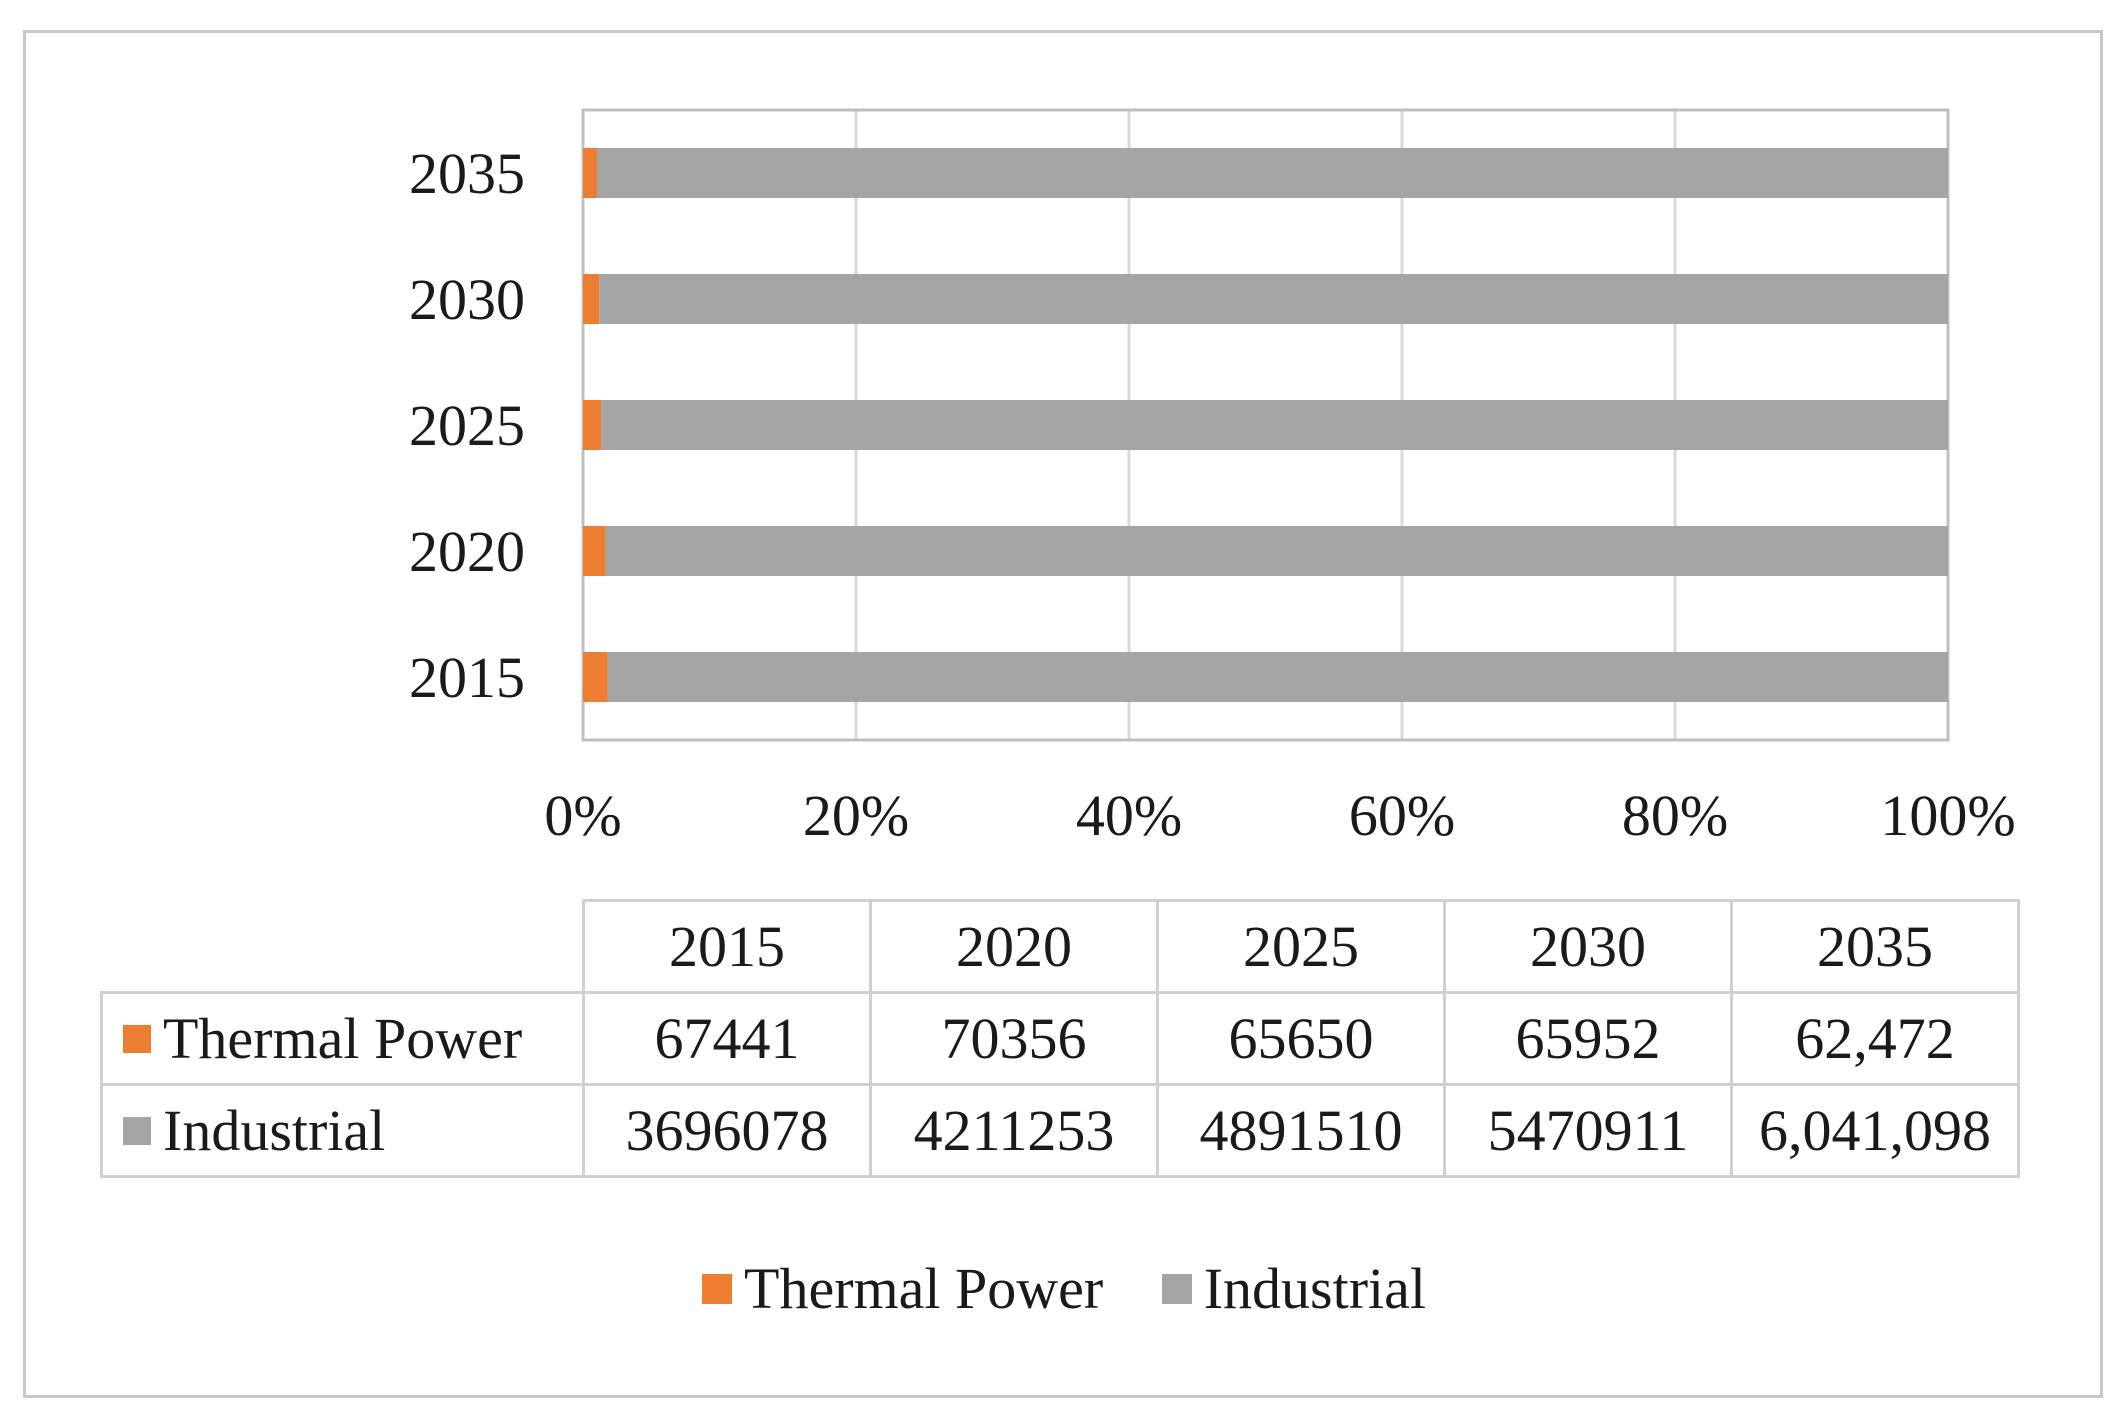 This screenshot has height=1415, width=2128. What do you see at coordinates (1588, 1130) in the screenshot?
I see `table-cell: 5470911` at bounding box center [1588, 1130].